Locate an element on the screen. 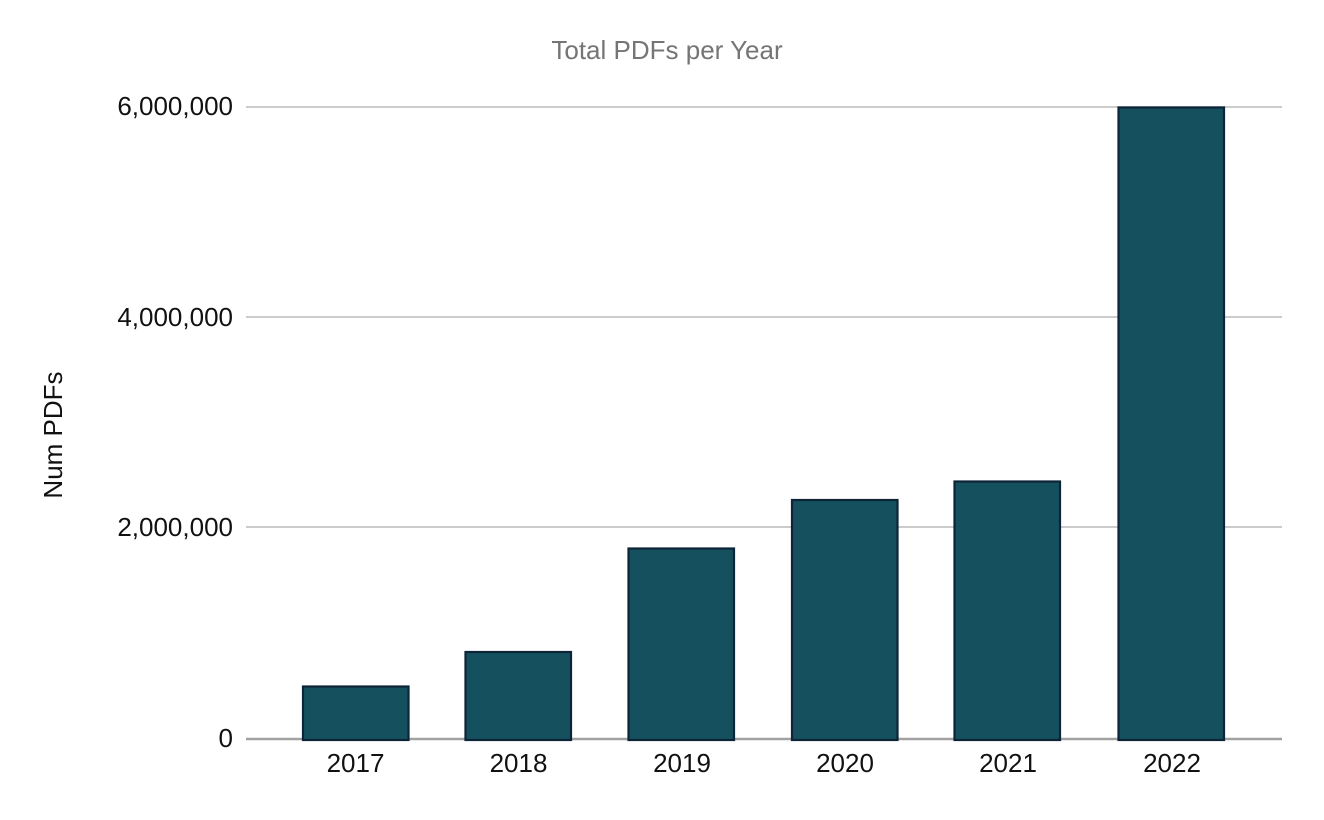 The image size is (1324, 820). svg-text: 2020 is located at coordinates (845, 763).